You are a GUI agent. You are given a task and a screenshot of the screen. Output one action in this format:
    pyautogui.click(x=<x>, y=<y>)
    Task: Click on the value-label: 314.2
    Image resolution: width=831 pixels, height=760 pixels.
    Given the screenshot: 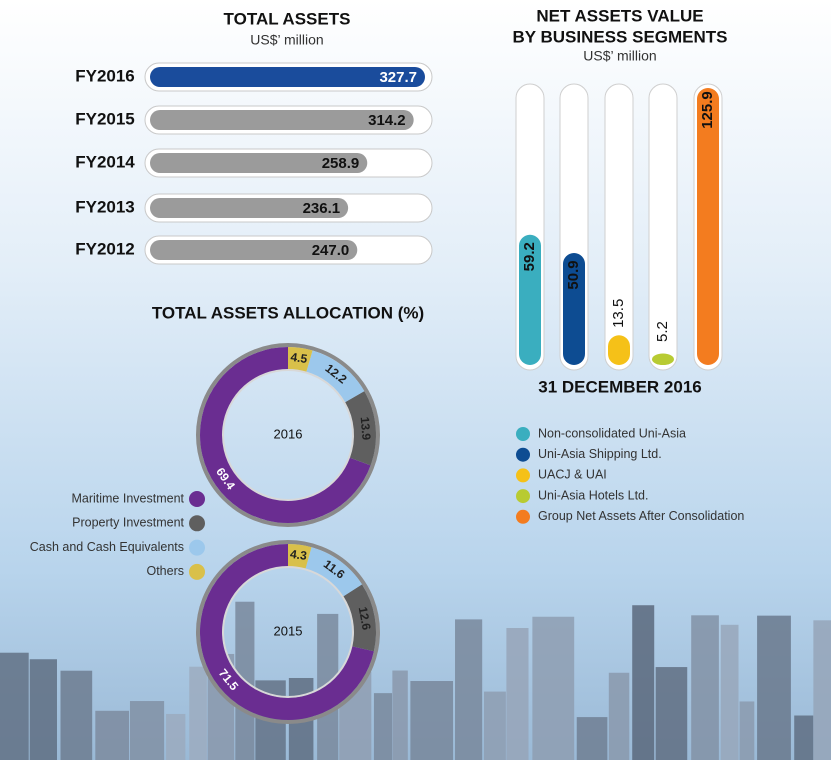 What is the action you would take?
    pyautogui.click(x=387, y=120)
    